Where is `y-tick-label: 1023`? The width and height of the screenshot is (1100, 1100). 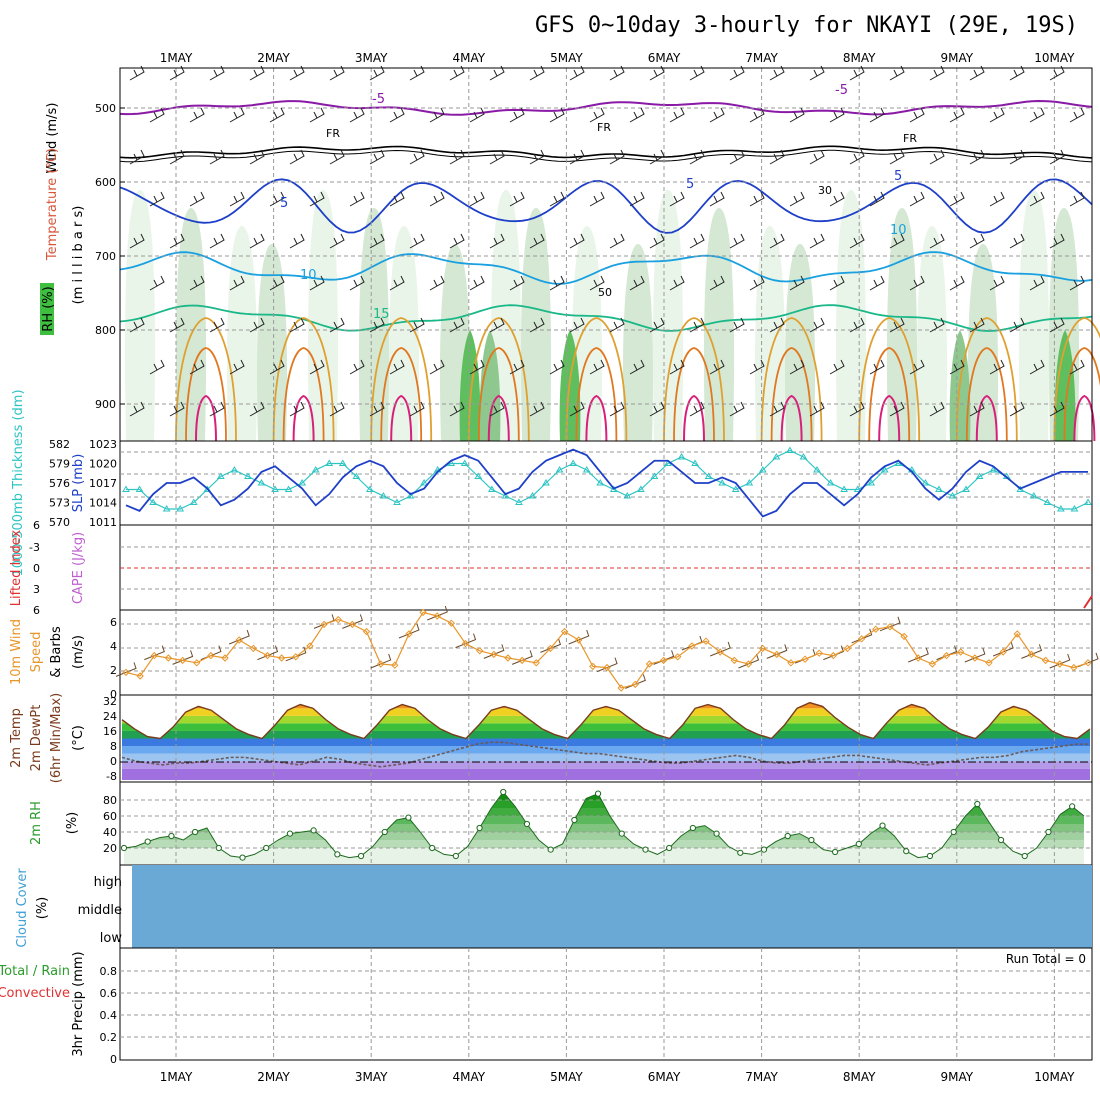
y-tick-label: 1023 is located at coordinates (103, 444).